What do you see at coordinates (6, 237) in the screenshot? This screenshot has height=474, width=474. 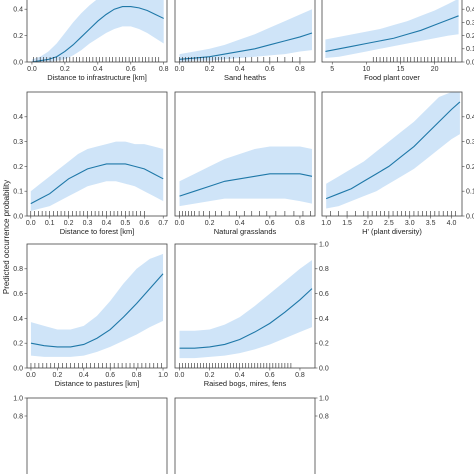 I see `y-axis-title: Predicted occurrence probability` at bounding box center [6, 237].